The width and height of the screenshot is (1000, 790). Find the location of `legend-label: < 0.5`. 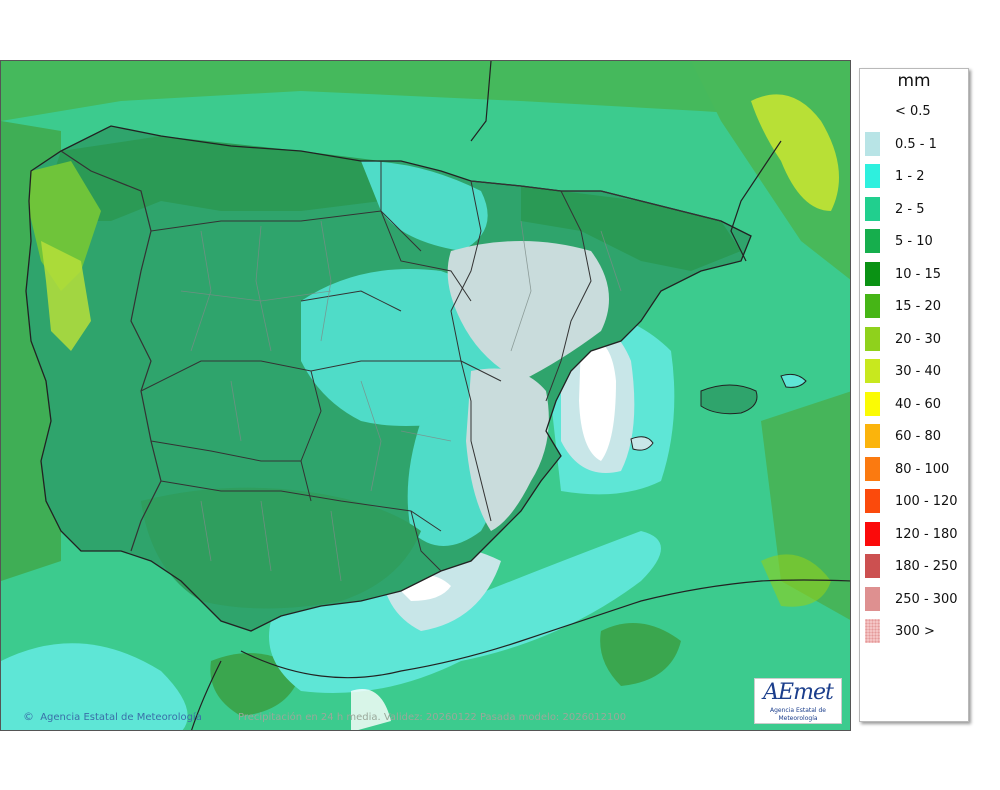

legend-label: < 0.5 is located at coordinates (913, 111).